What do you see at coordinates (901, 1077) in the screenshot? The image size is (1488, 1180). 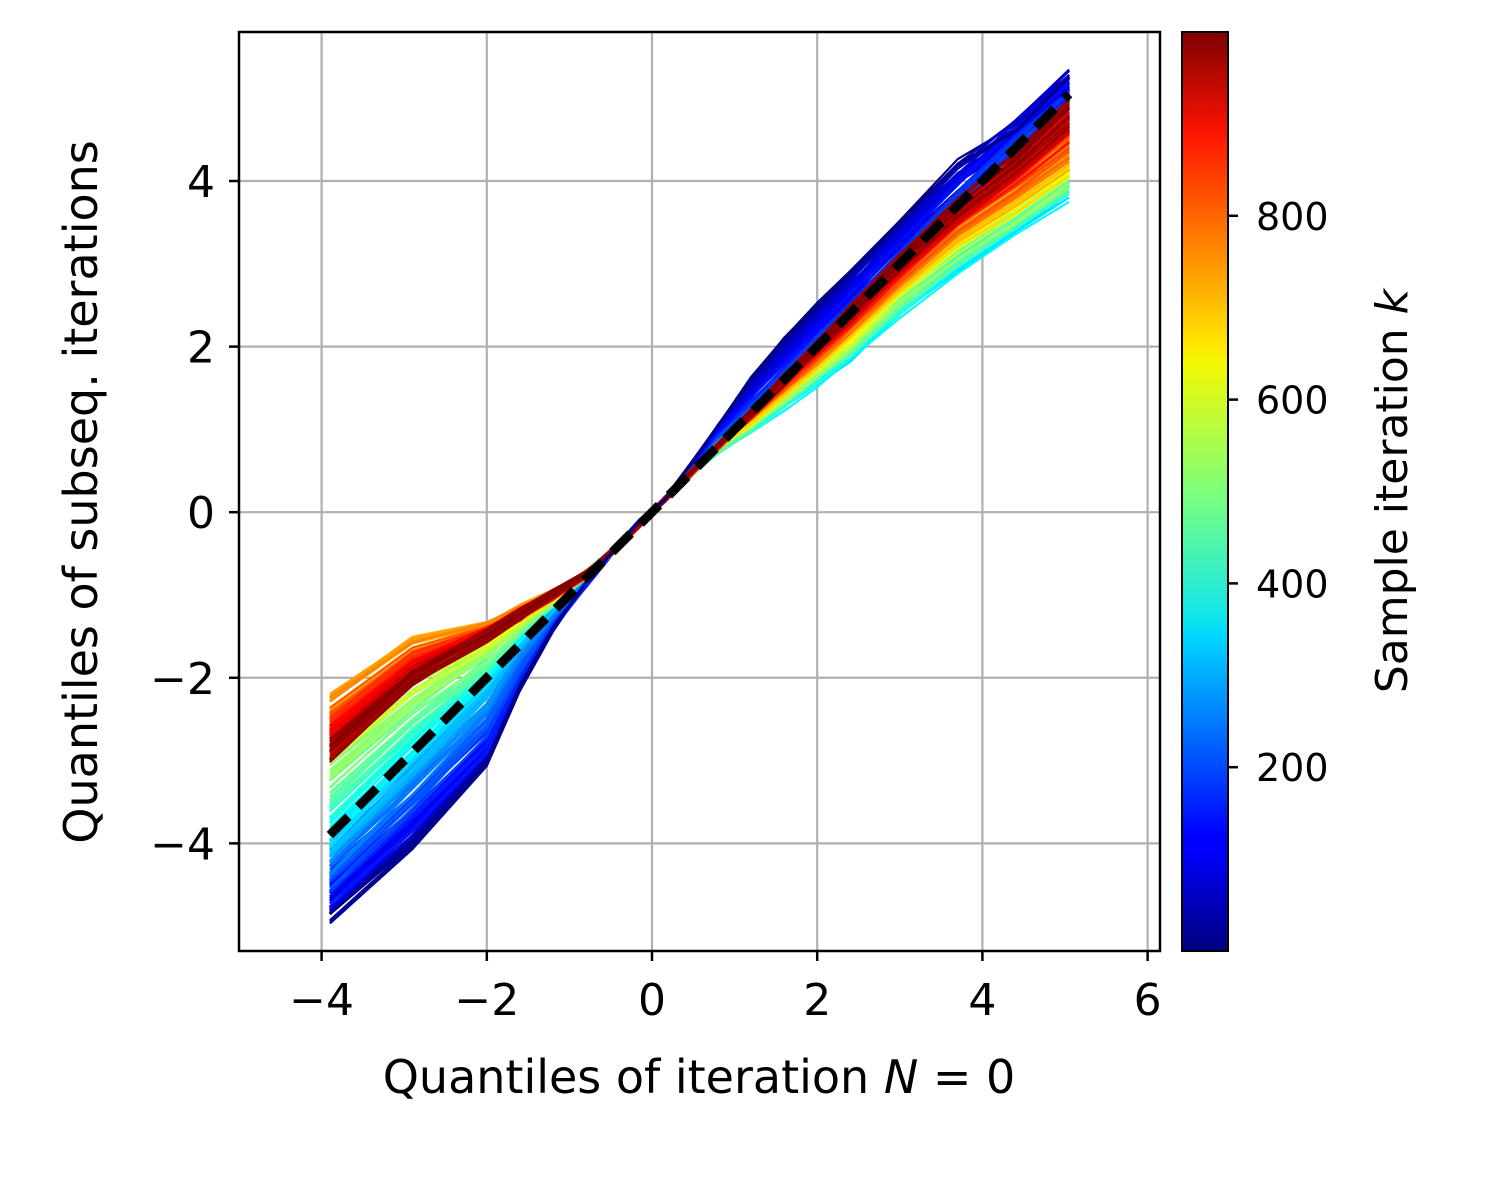 I see `x-axis-label-variable: N` at bounding box center [901, 1077].